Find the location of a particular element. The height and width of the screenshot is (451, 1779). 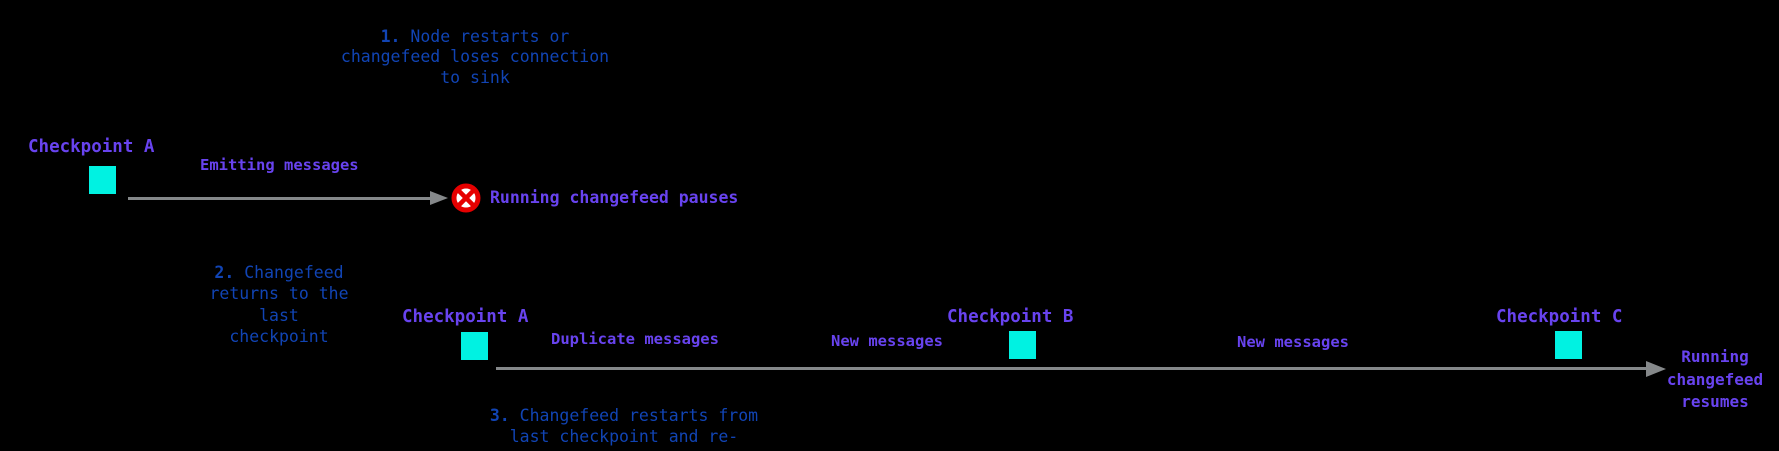

timeline2-checkpoint-a-label: Checkpoint A is located at coordinates (465, 317).